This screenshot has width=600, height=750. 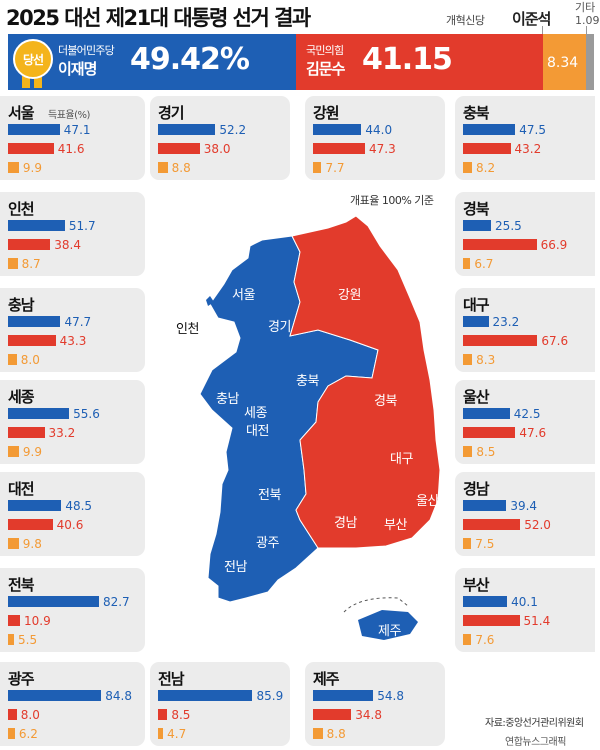 I want to click on candidate-3-name: 이준석, so click(x=531, y=19).